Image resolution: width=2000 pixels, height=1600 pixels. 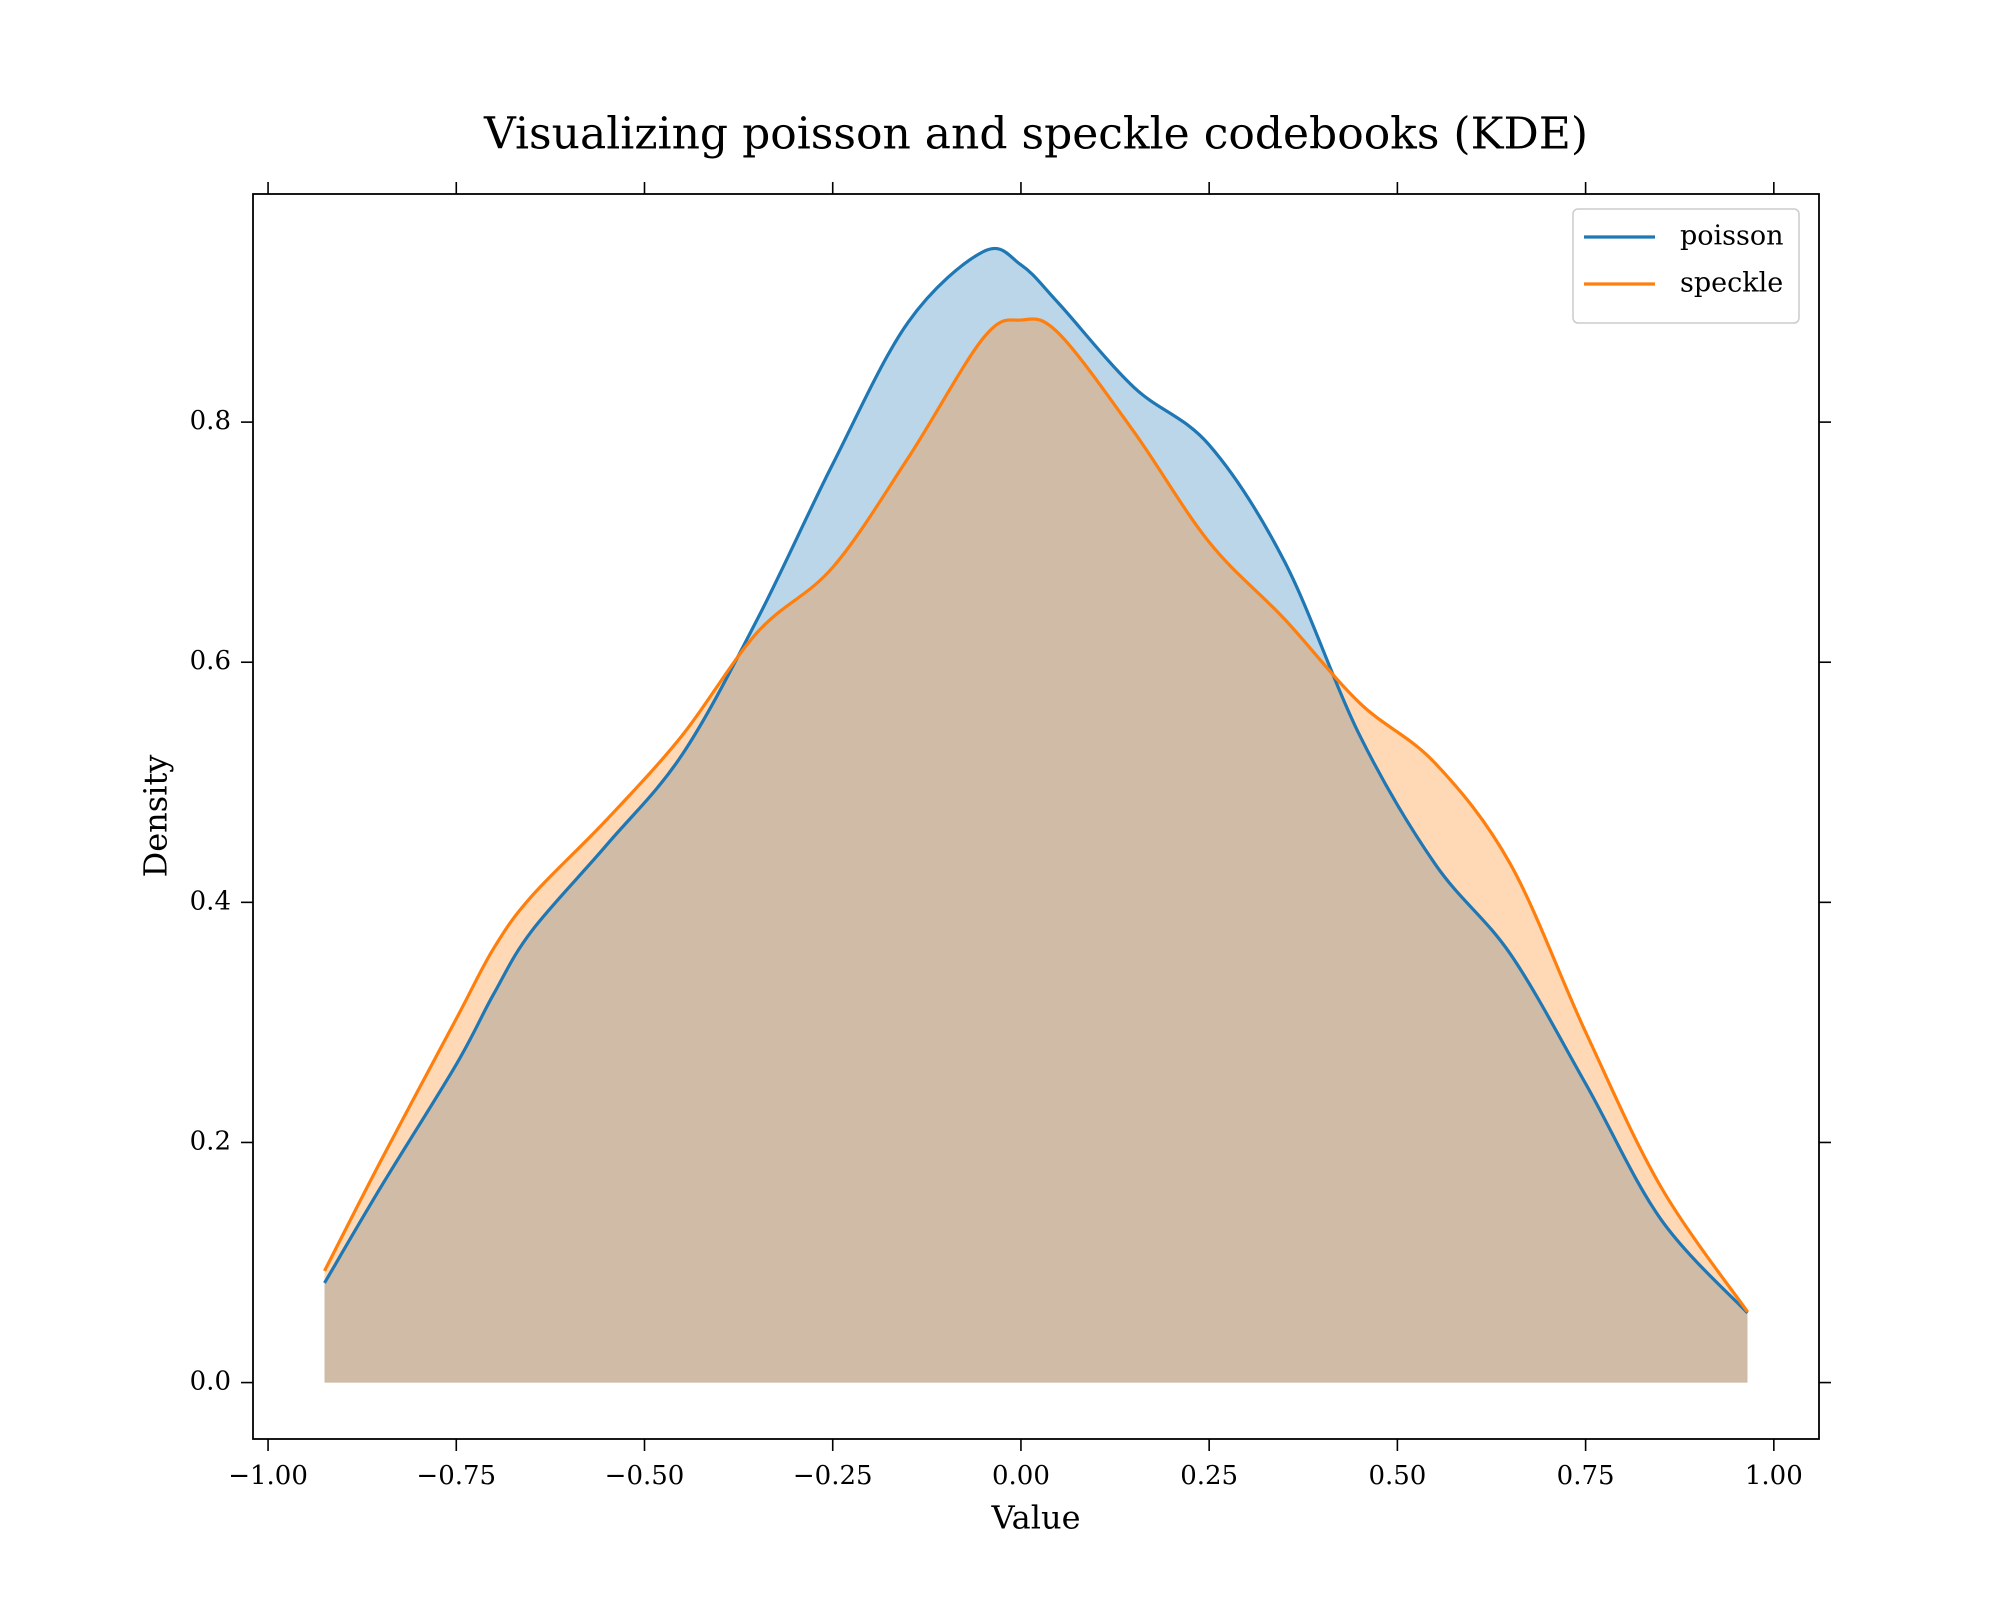 What do you see at coordinates (1774, 1476) in the screenshot?
I see `x-tick-label: 1.00` at bounding box center [1774, 1476].